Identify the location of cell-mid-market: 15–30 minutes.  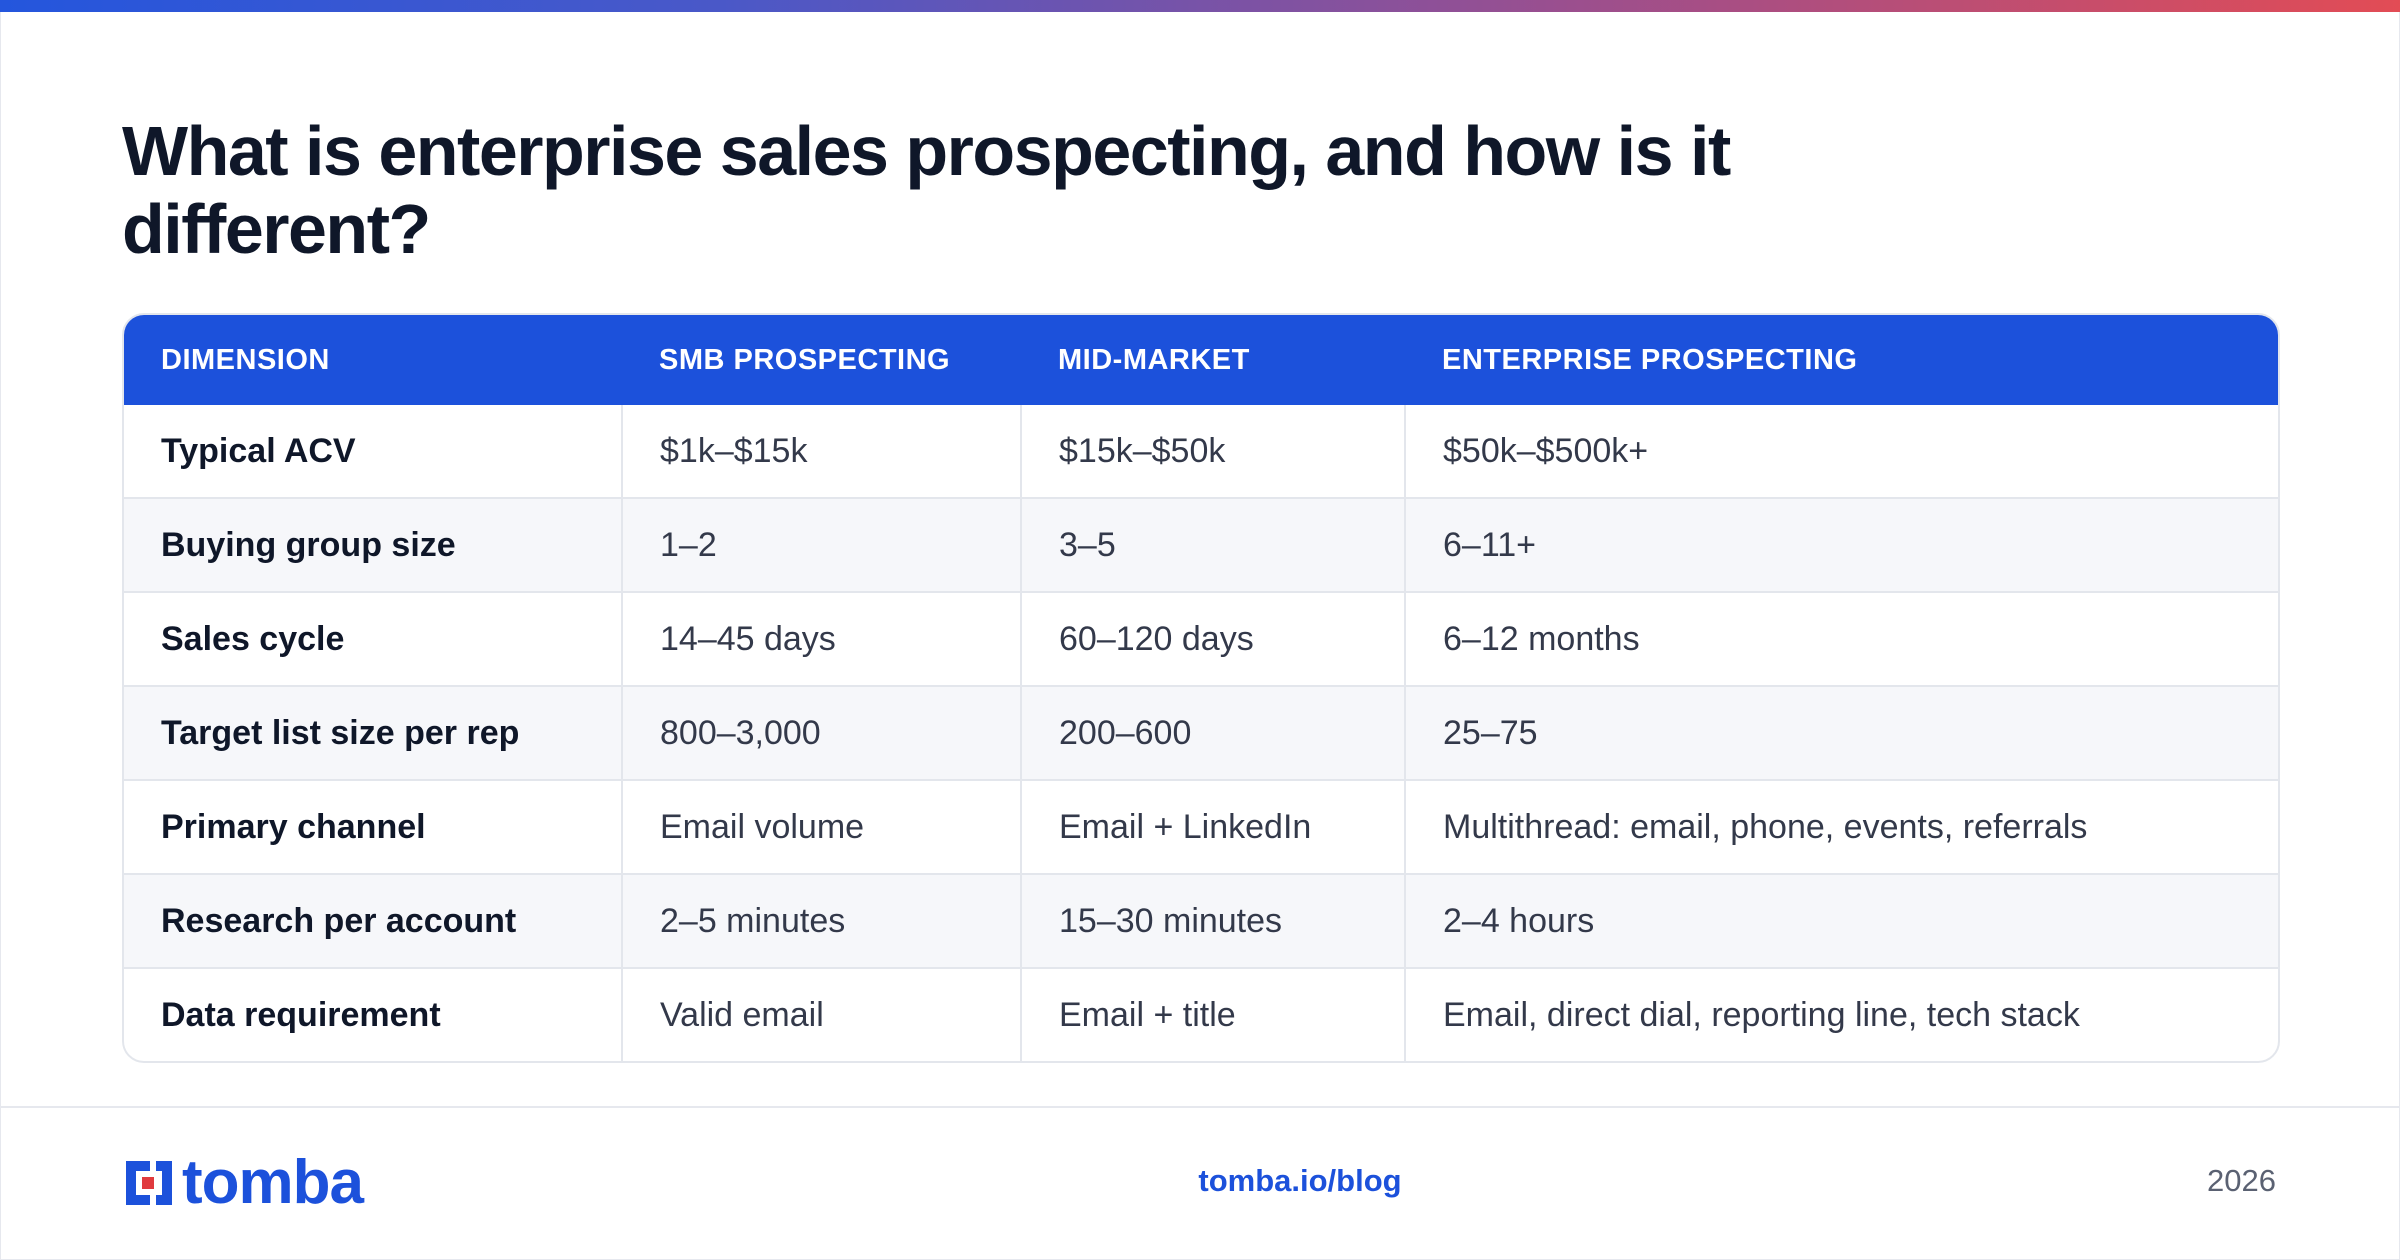
(1212, 920).